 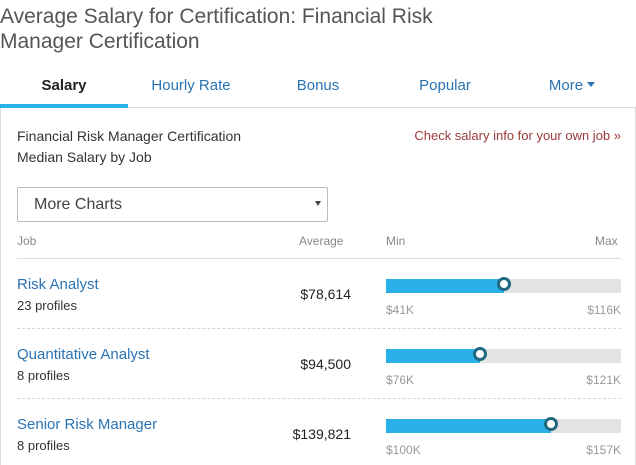 What do you see at coordinates (400, 380) in the screenshot?
I see `range-min-label: $76K` at bounding box center [400, 380].